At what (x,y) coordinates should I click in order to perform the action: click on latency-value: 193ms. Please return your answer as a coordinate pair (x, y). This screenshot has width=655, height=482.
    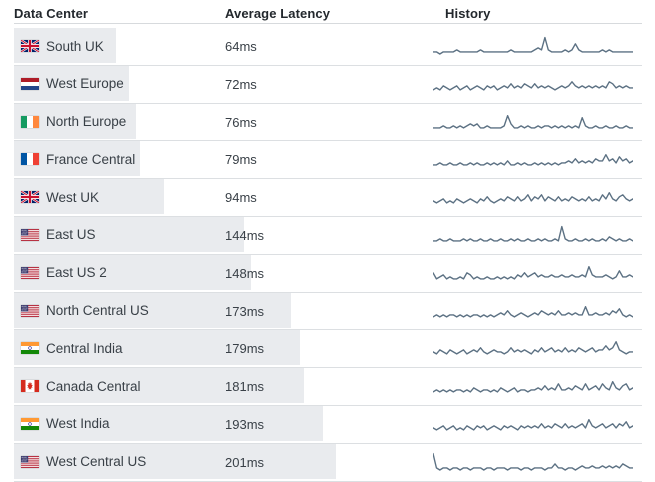
    Looking at the image, I should click on (245, 424).